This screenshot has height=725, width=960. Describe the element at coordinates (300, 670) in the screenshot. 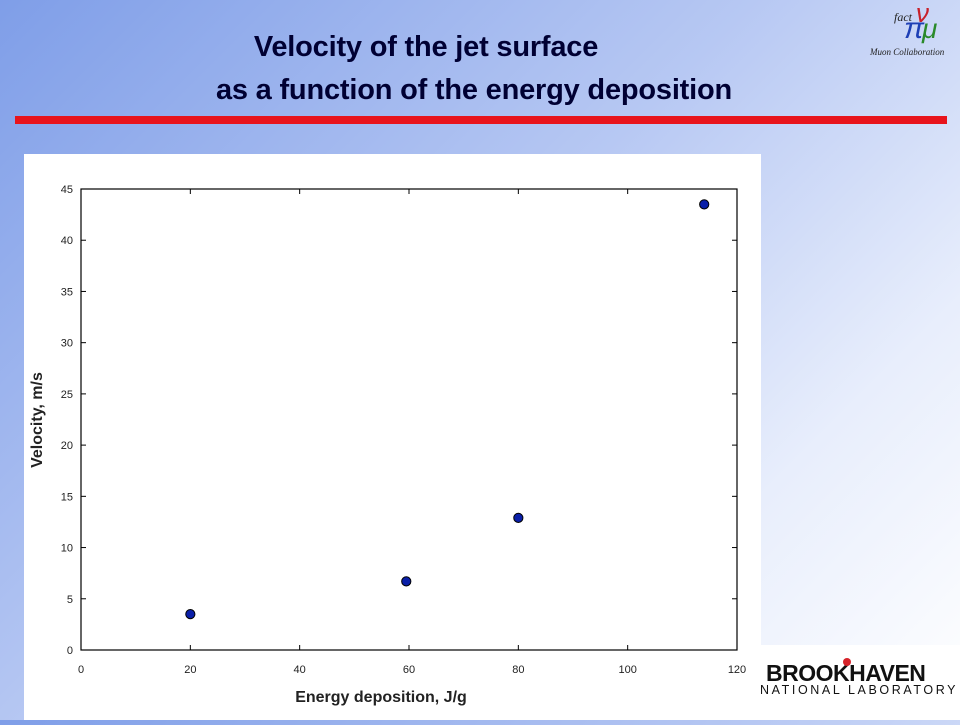

I see `x-tick-label: 40` at that location.